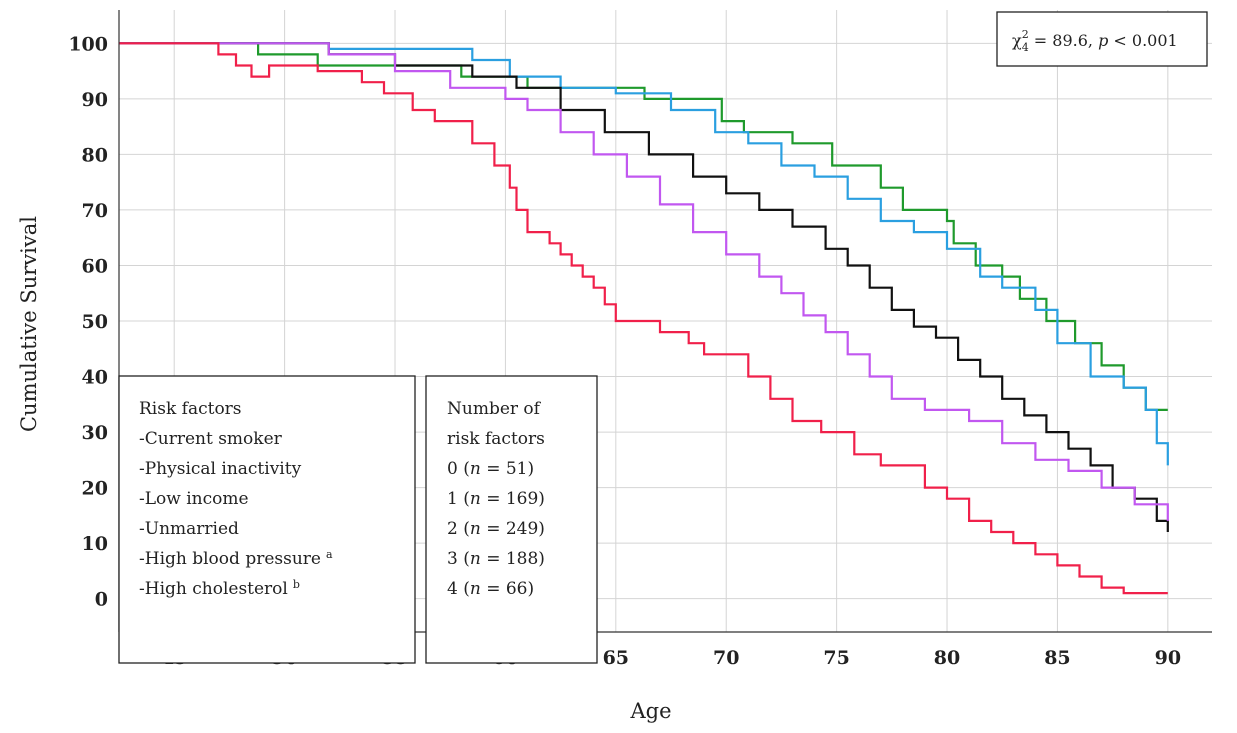 The image size is (1237, 733). I want to click on risk-factor-item: -High blood pressure a, so click(236, 558).